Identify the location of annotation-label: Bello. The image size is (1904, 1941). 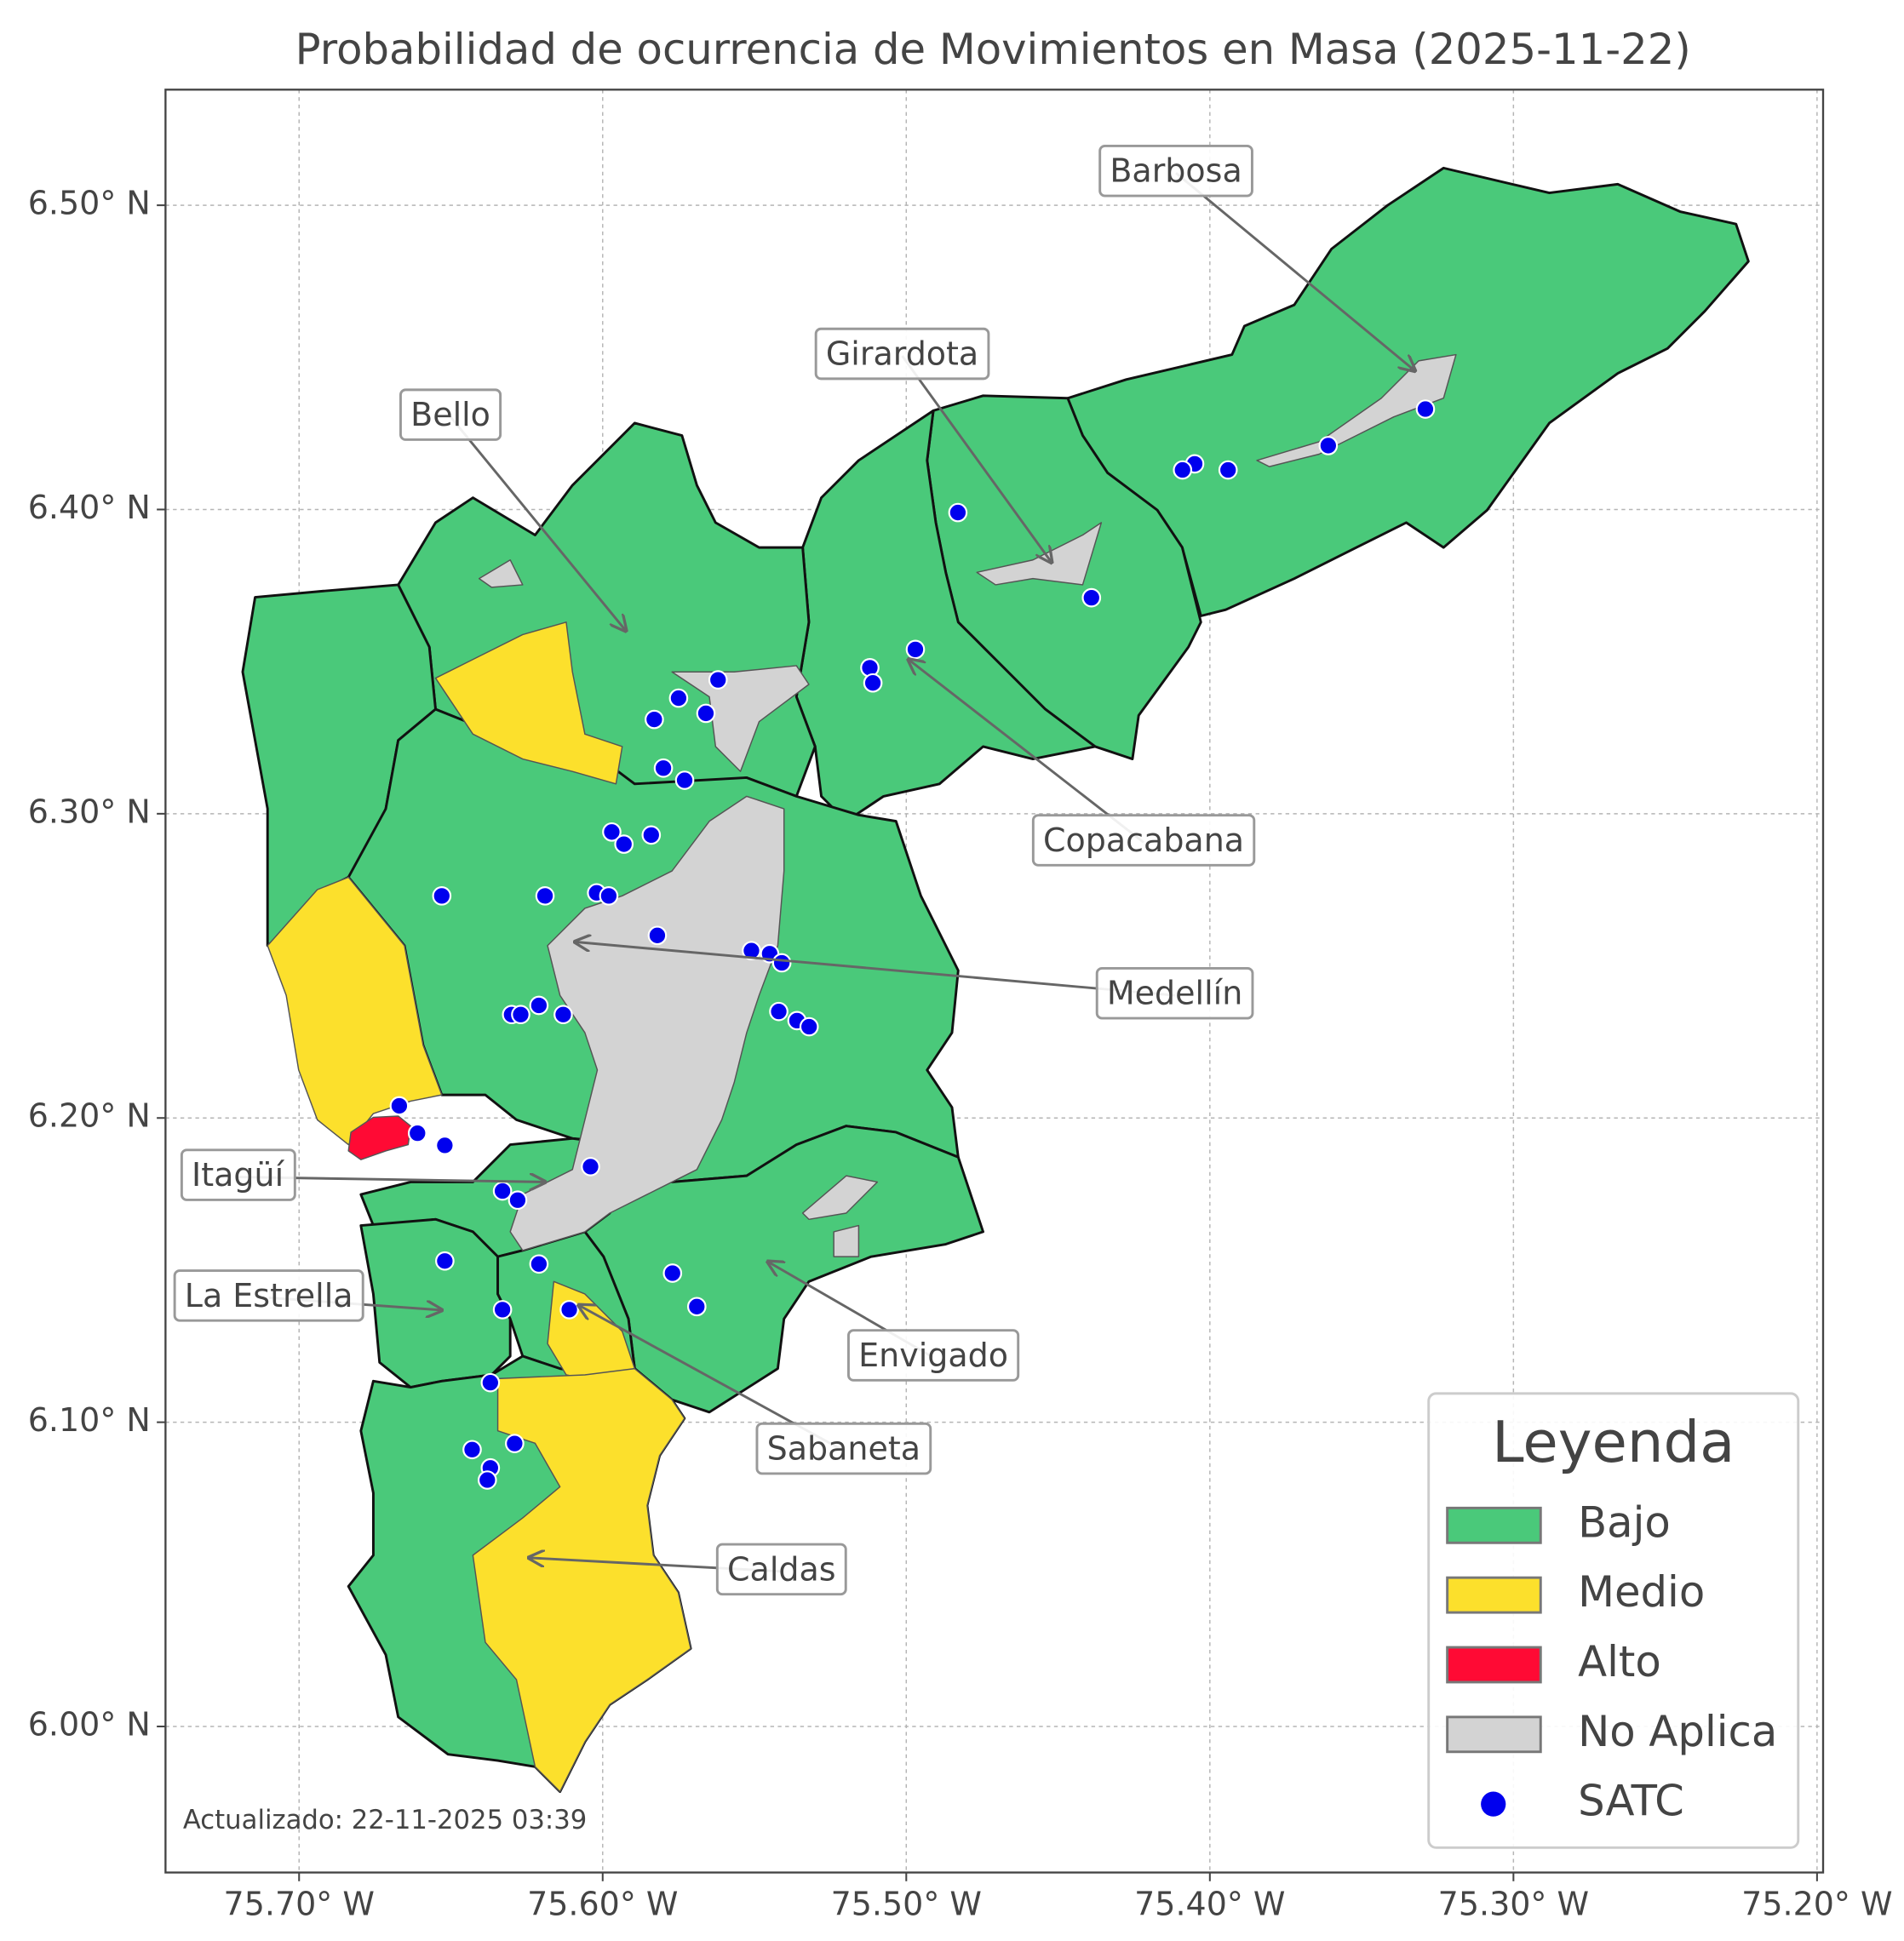
(450, 414).